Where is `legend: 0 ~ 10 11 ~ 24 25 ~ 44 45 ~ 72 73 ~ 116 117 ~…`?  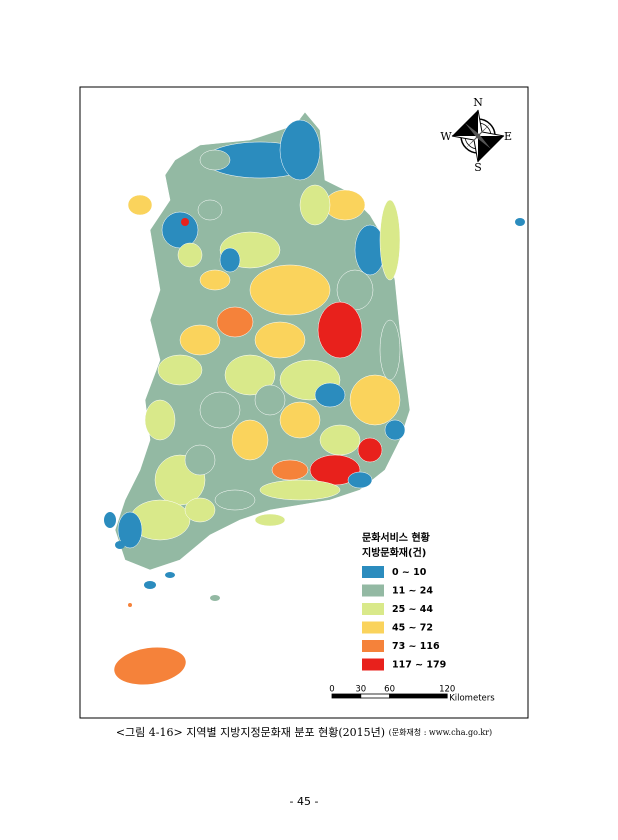 legend: 0 ~ 10 11 ~ 24 25 ~ 44 45 ~ 72 73 ~ 116 117 ~… is located at coordinates (404, 618).